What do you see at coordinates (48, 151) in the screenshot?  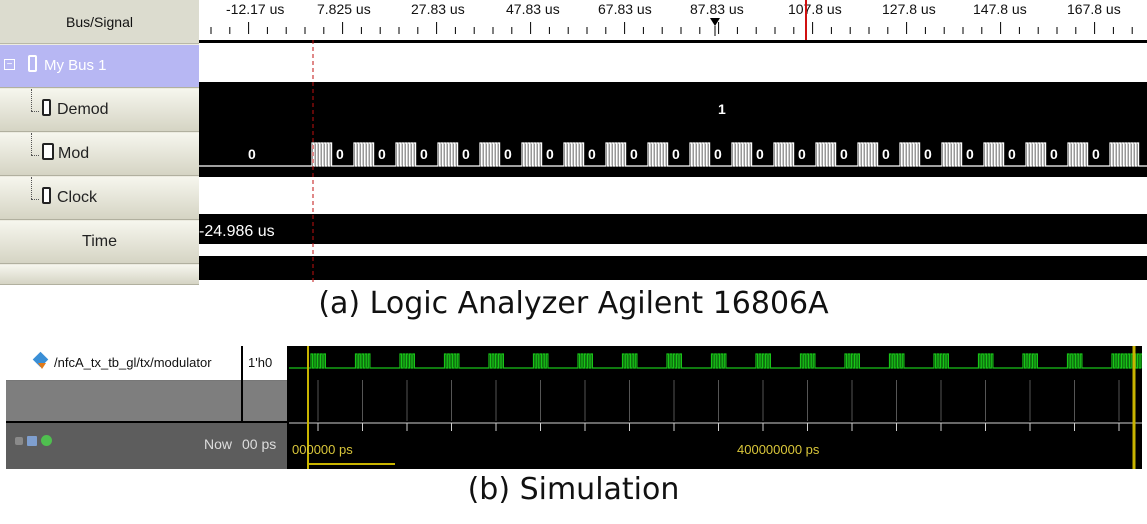 I see `signal-icon` at bounding box center [48, 151].